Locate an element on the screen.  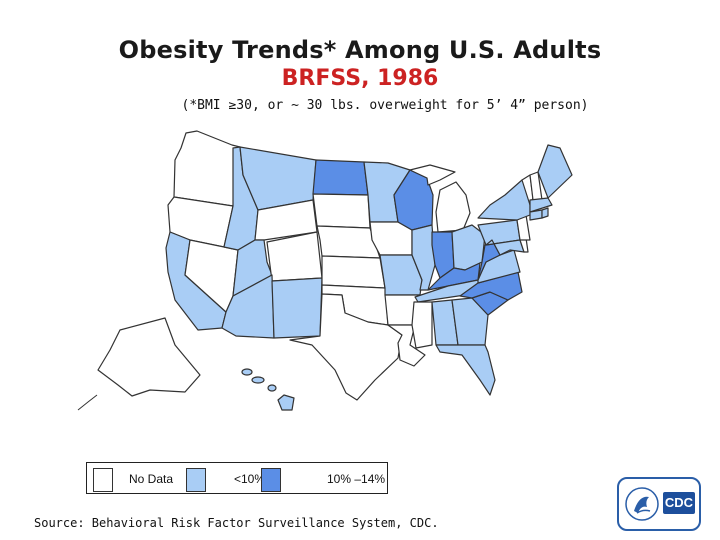
cdc-logo-text: CDC is located at coordinates (679, 503).